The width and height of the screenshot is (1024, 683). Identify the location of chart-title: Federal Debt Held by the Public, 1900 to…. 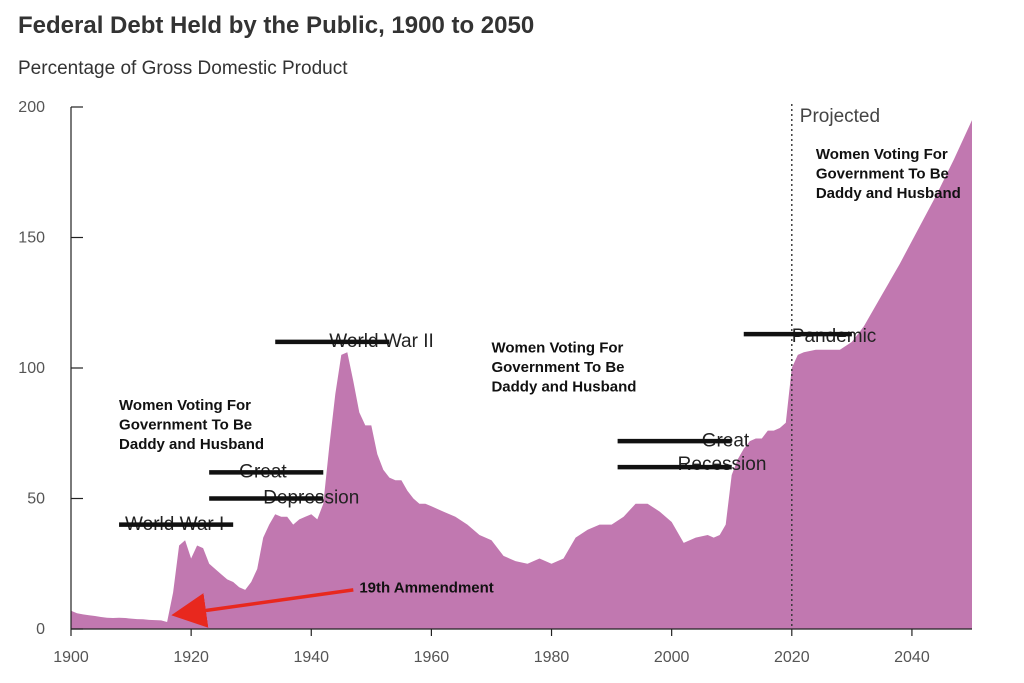
(276, 25).